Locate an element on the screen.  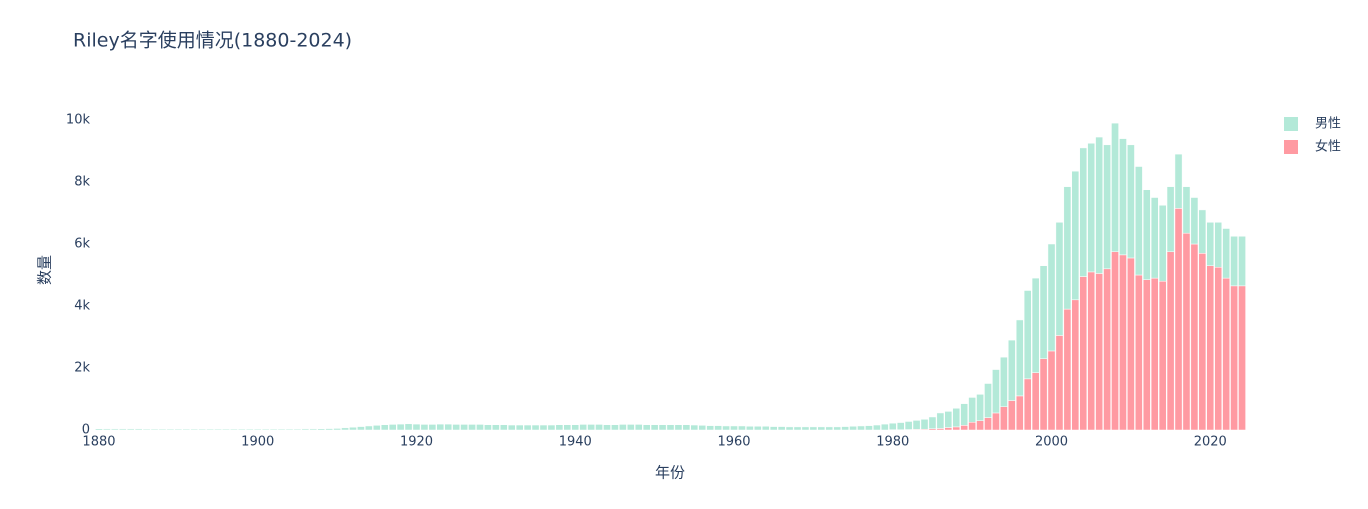
x-tick-label: 1960 is located at coordinates (733, 442).